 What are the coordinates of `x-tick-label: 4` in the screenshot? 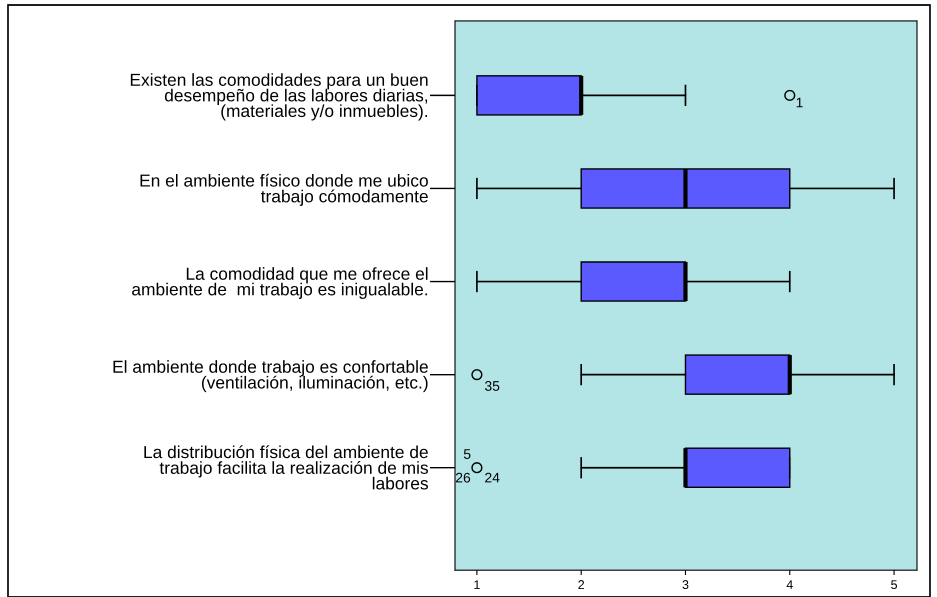 It's located at (789, 584).